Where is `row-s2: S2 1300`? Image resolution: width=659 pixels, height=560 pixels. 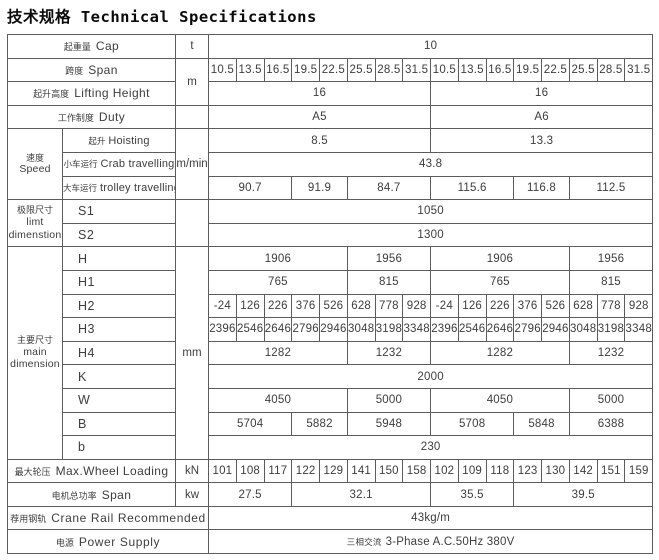 row-s2: S2 1300 is located at coordinates (331, 235).